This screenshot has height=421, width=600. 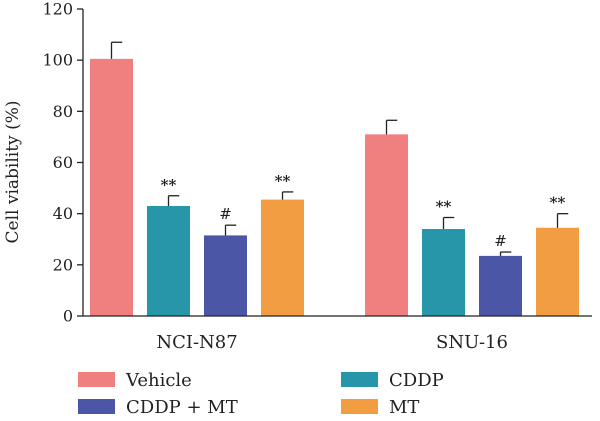 What do you see at coordinates (404, 407) in the screenshot?
I see `legend-label: MT` at bounding box center [404, 407].